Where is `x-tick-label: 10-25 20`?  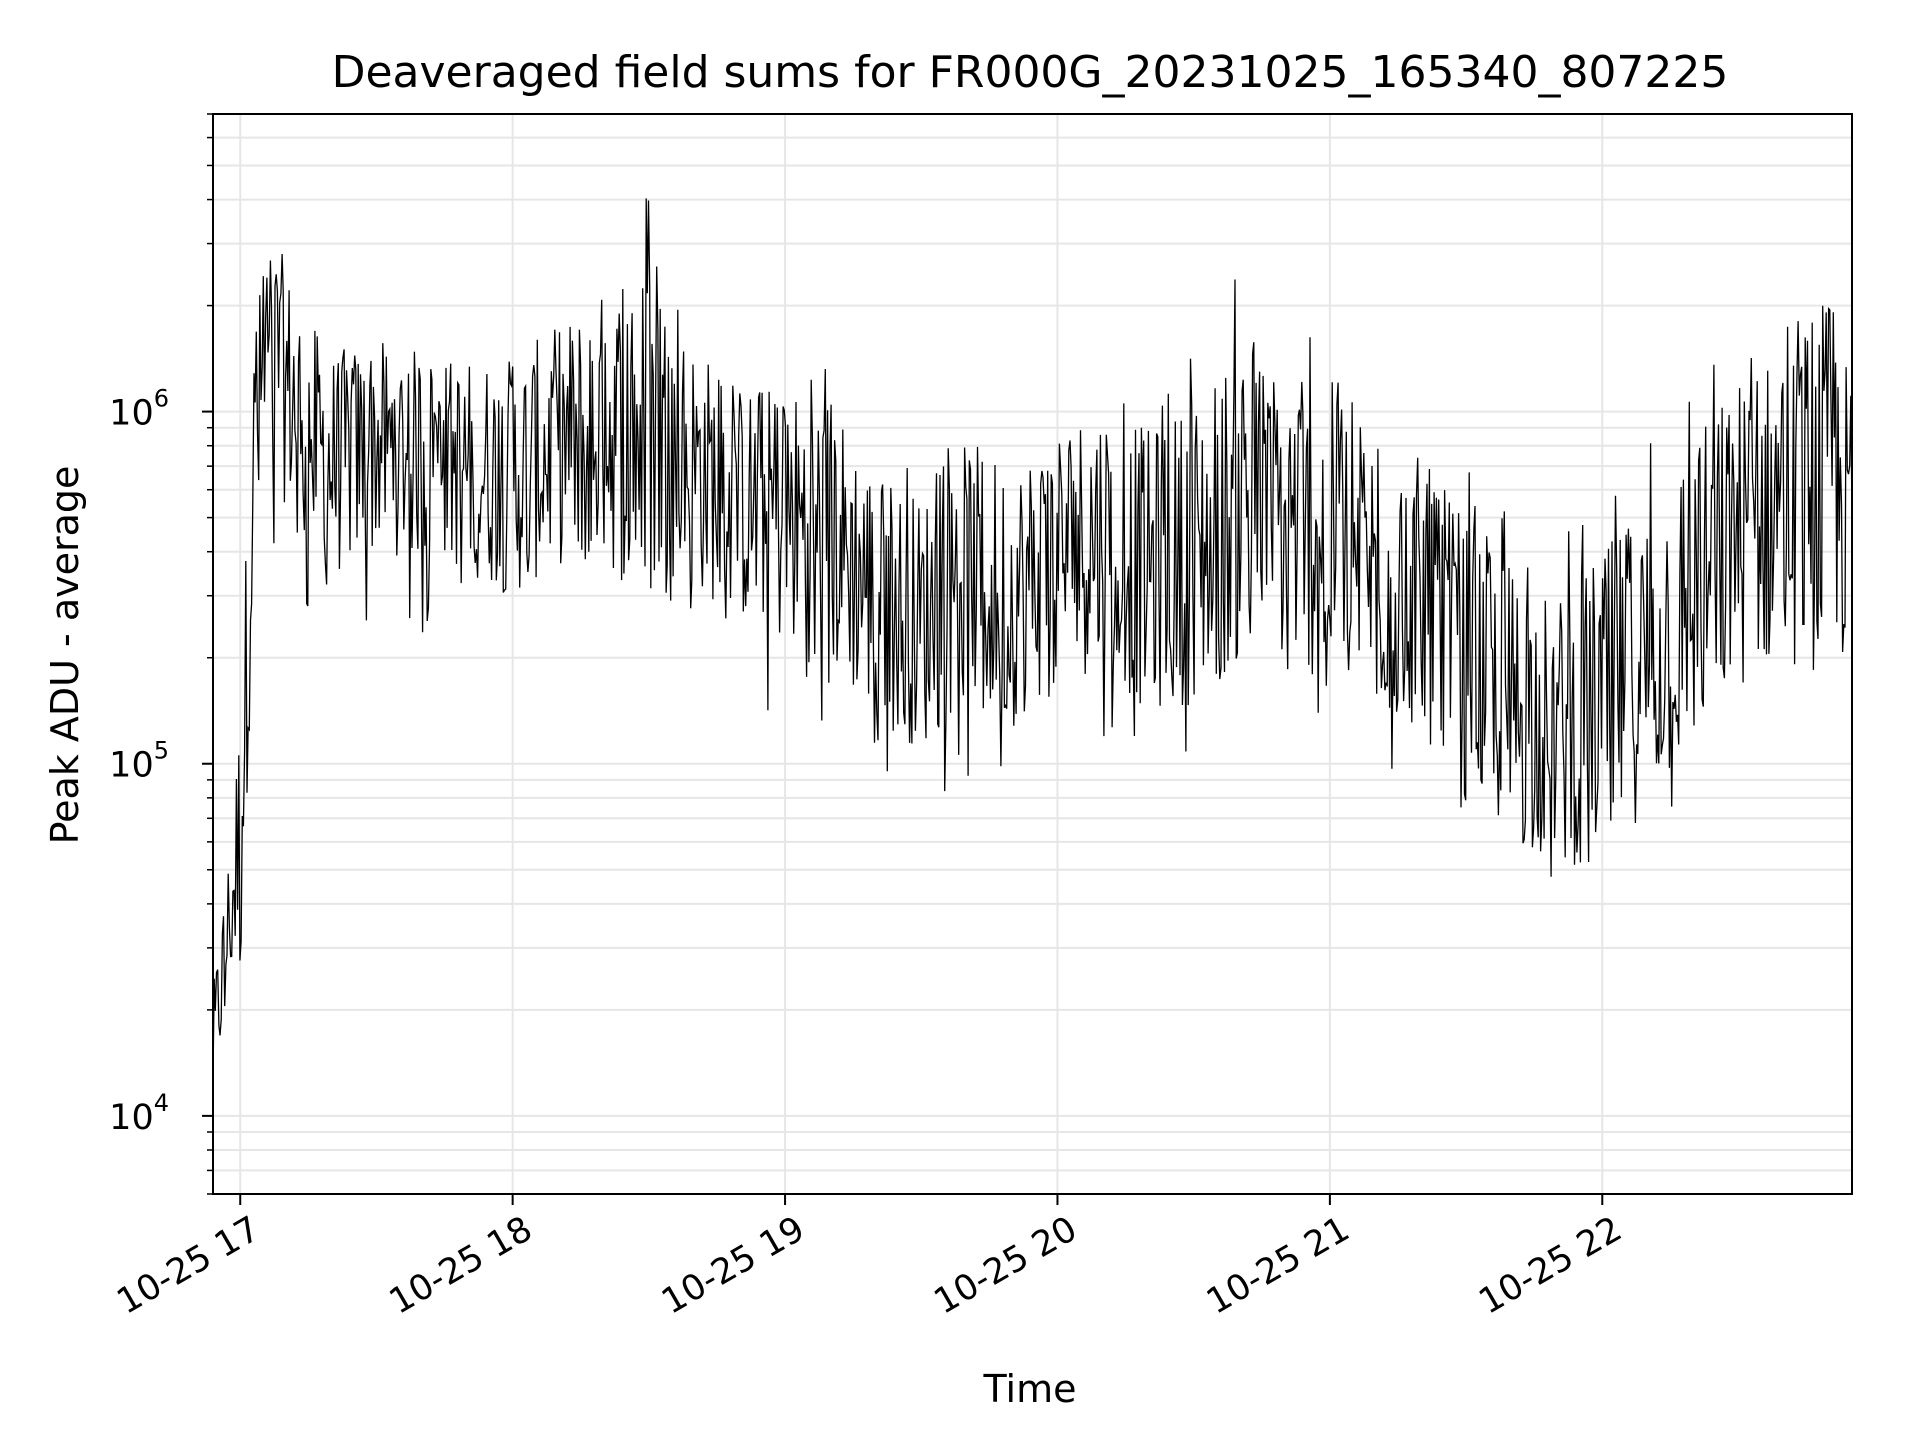 x-tick-label: 10-25 20 is located at coordinates (1006, 1265).